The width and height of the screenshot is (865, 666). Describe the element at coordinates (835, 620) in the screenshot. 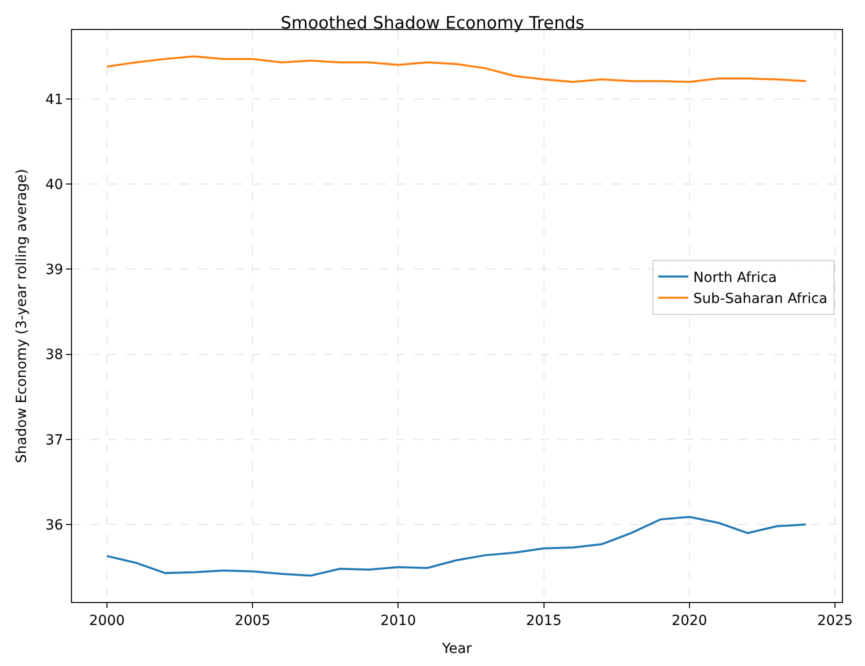

I see `x-tick-label: 2025` at that location.